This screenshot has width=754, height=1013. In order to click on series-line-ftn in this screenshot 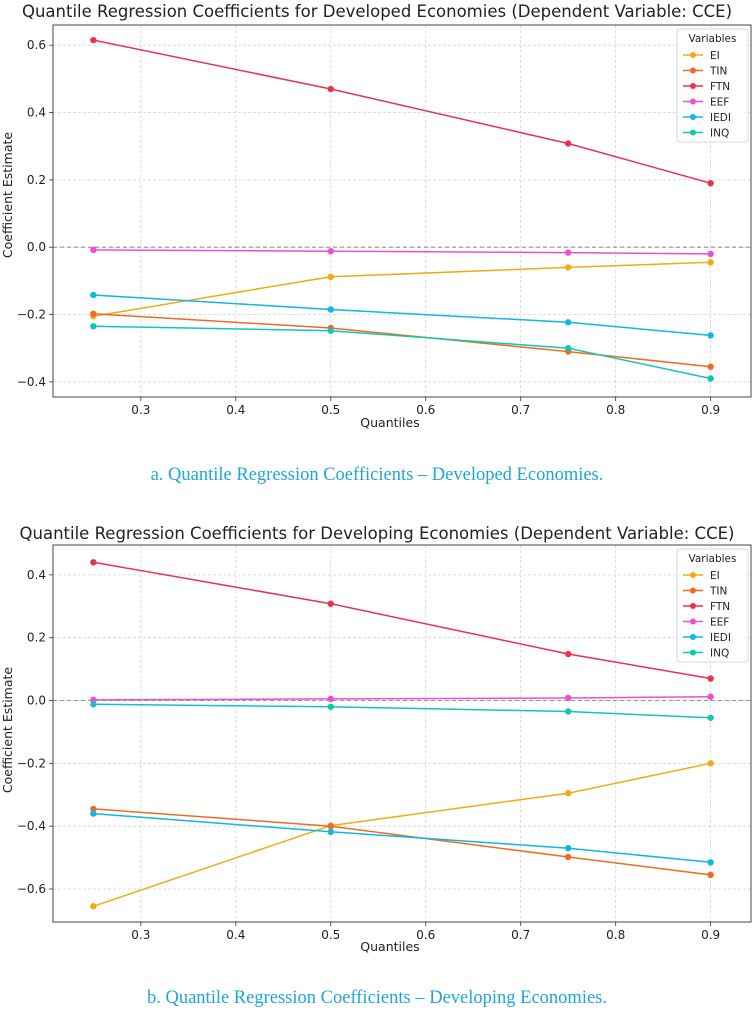, I will do `click(402, 111)`.